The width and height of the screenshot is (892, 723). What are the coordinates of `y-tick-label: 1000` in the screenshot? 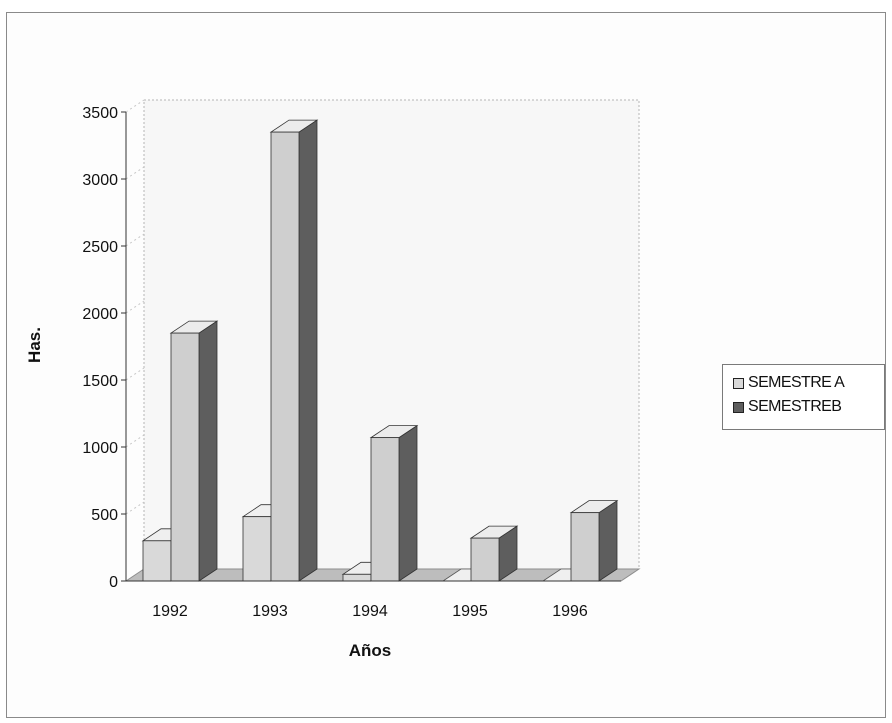 It's located at (100, 448).